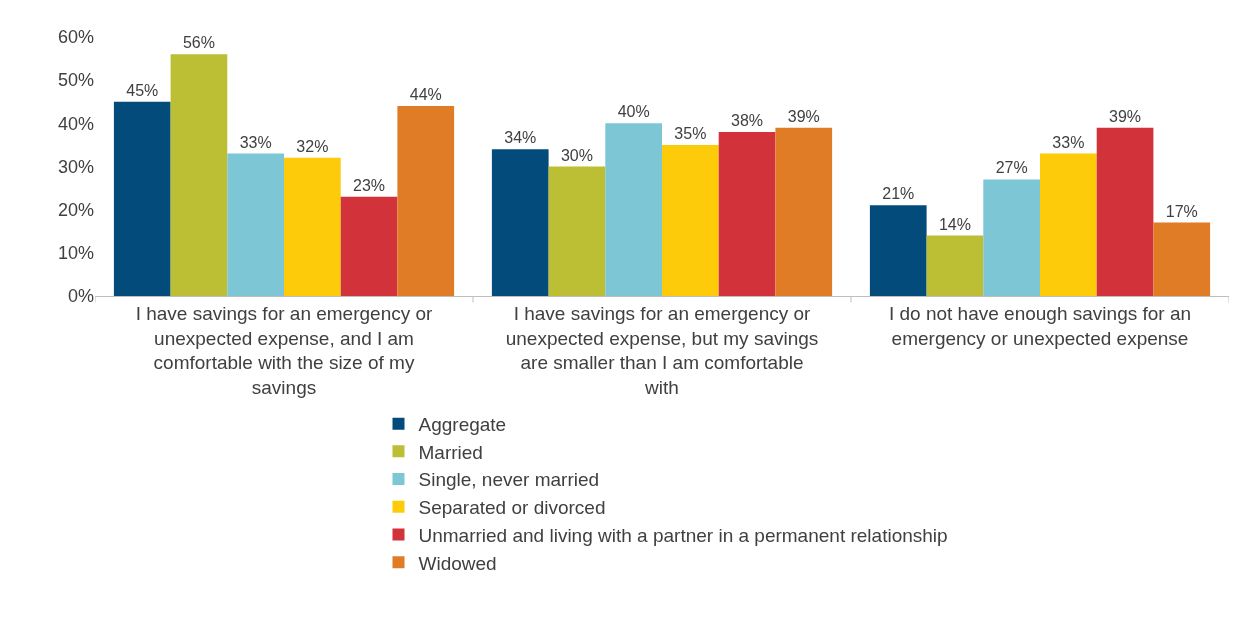 This screenshot has height=635, width=1254. Describe the element at coordinates (1040, 325) in the screenshot. I see `x-tick-label: I do not have enough savings for an emergency or unexpected expense` at that location.